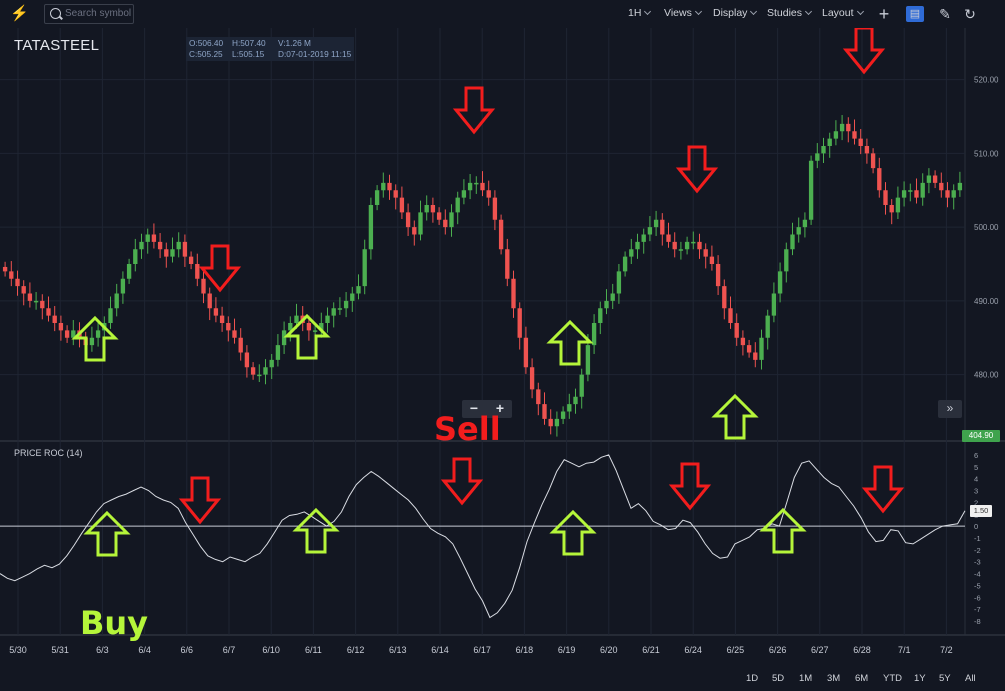 This screenshot has width=1005, height=691. What do you see at coordinates (892, 678) in the screenshot?
I see `range-ytd: YTD` at bounding box center [892, 678].